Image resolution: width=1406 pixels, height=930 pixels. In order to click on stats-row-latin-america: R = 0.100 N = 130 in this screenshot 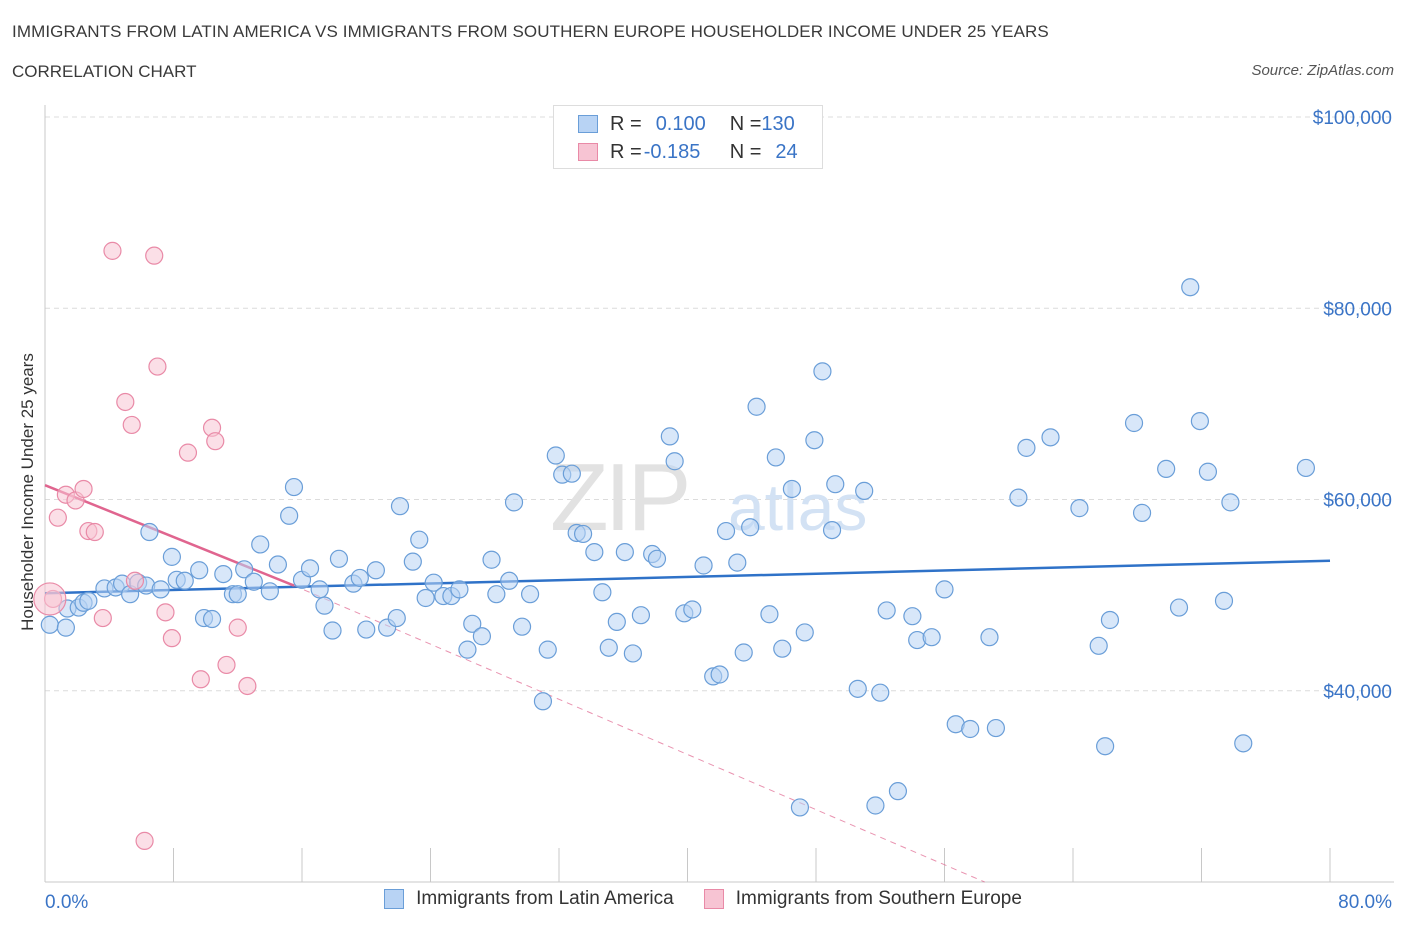, I will do `click(686, 124)`.